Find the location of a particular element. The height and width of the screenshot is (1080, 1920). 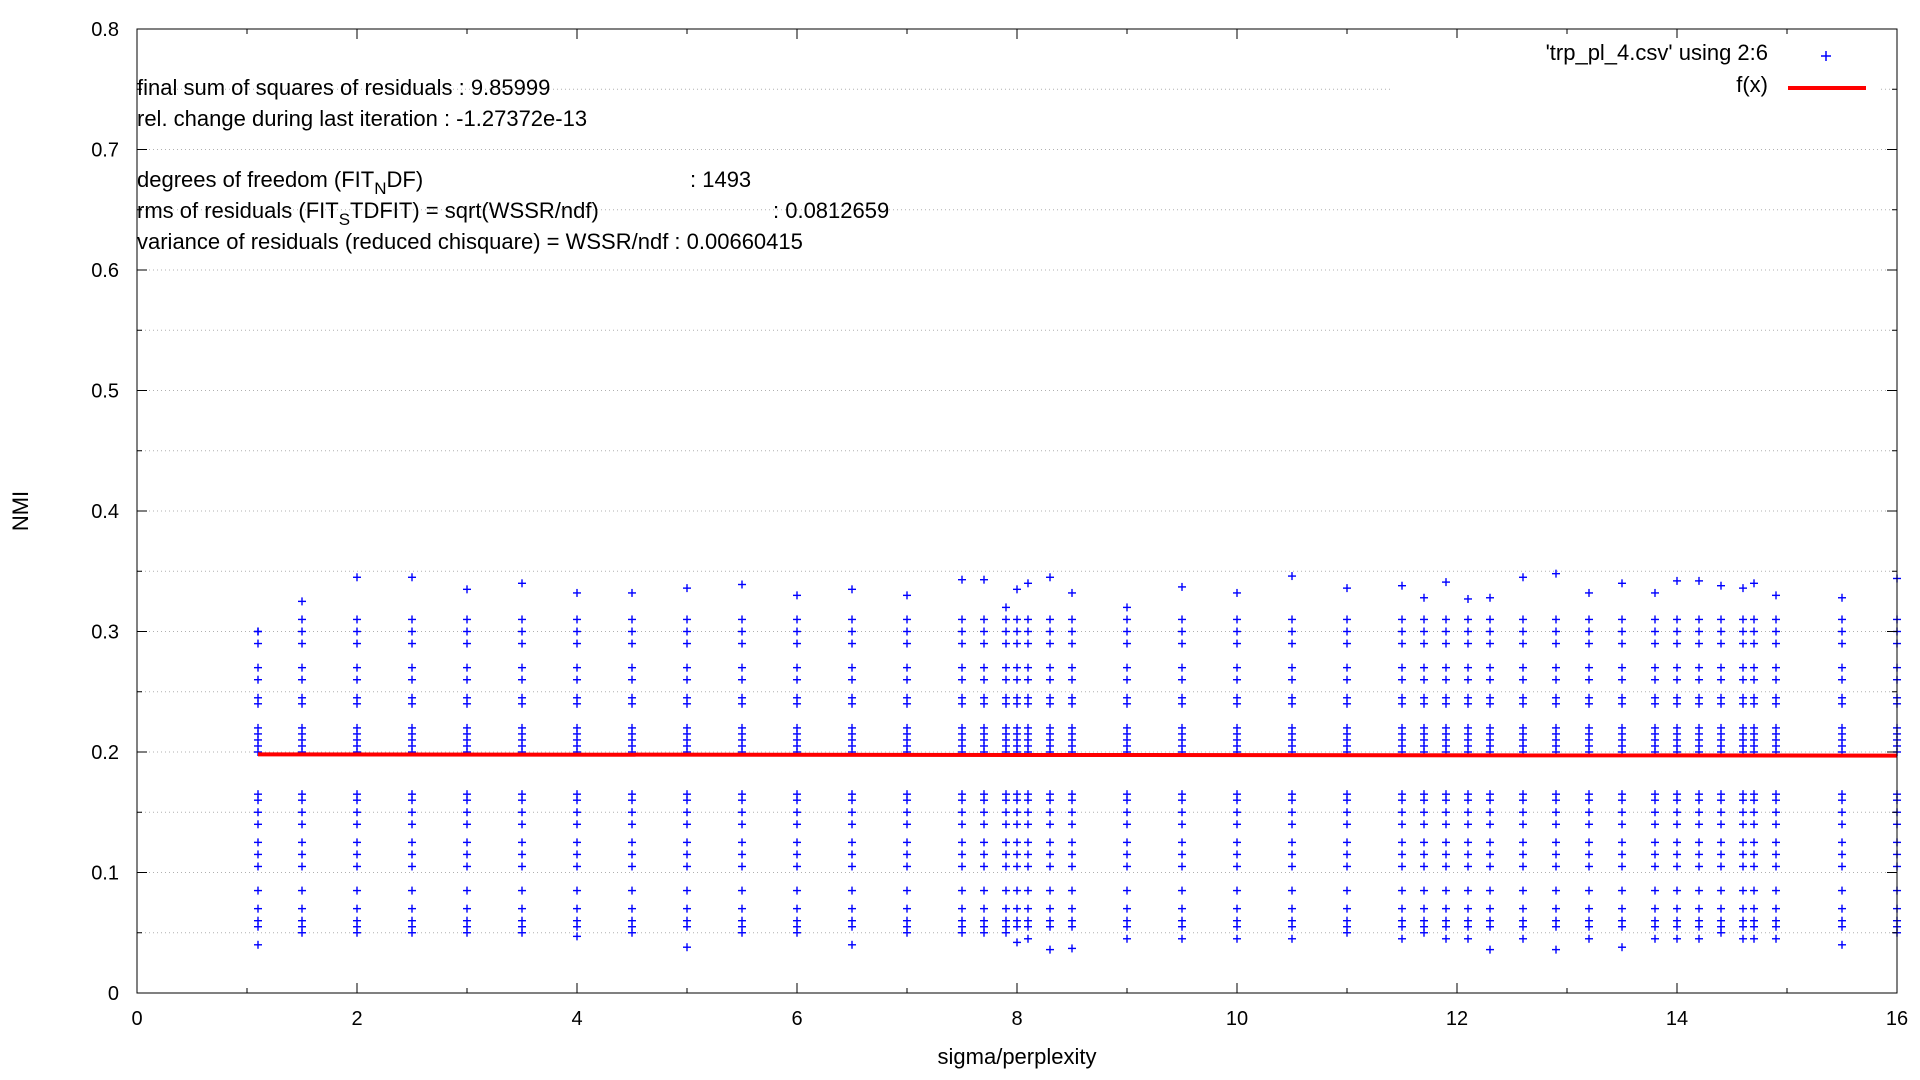

x-axis-label: sigma/perplexity is located at coordinates (1017, 1056).